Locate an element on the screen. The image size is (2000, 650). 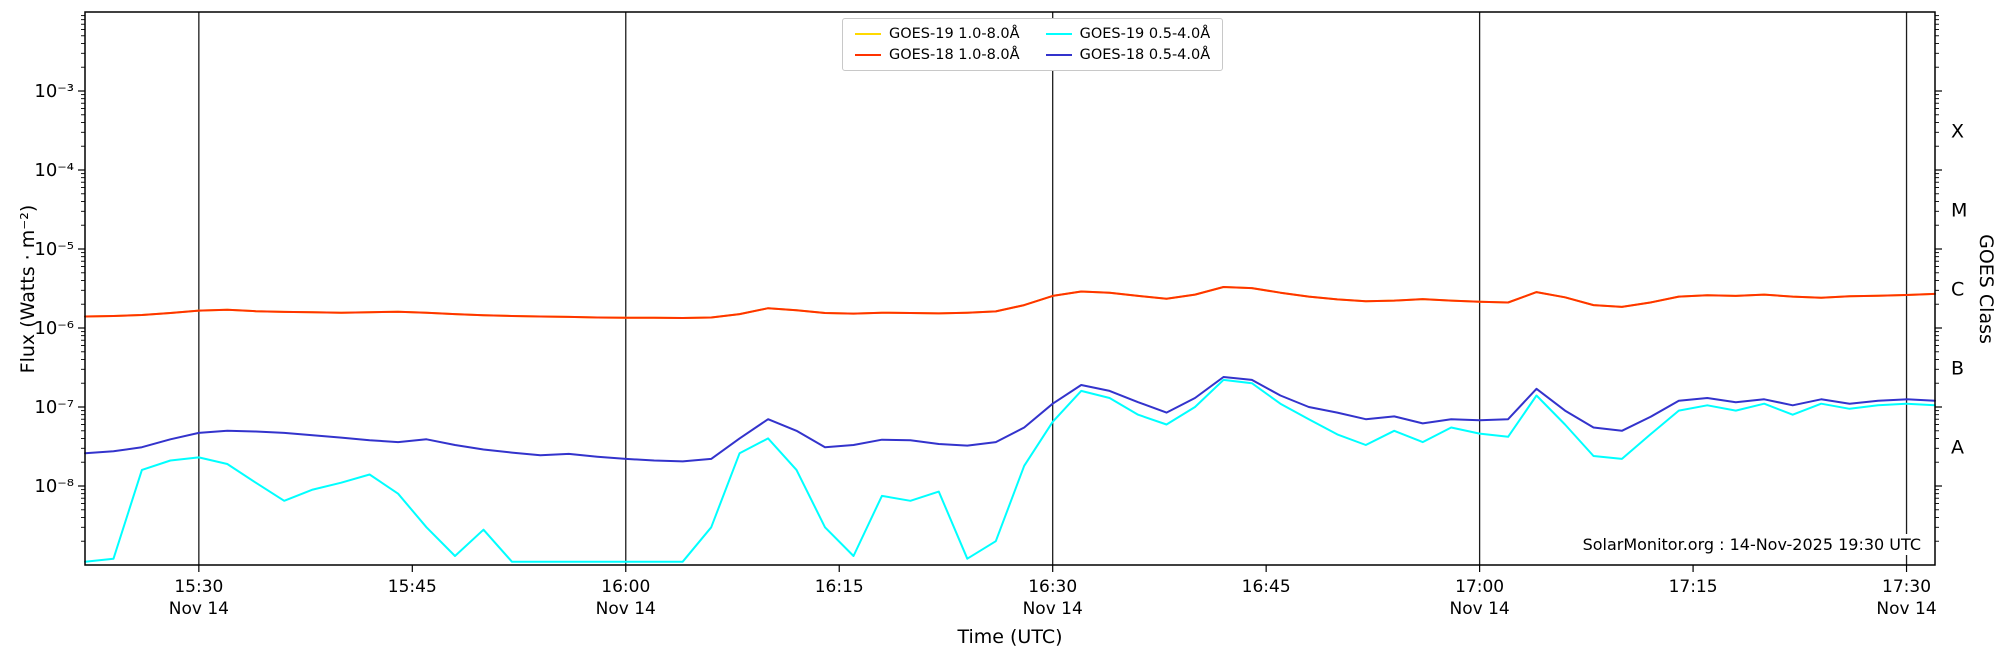
y-tick-label--7: 10⁻⁷ is located at coordinates (54, 407).